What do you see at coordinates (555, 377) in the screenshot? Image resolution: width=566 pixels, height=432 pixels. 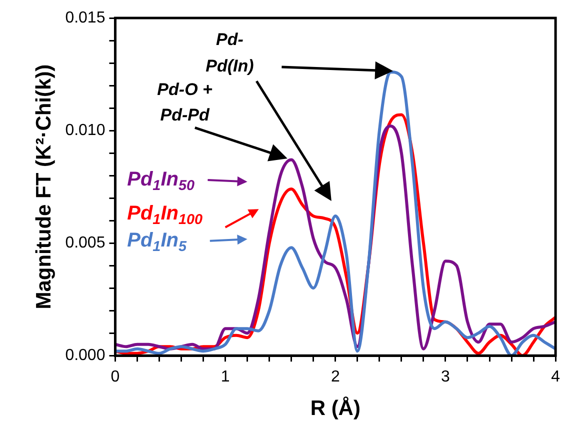 I see `x-tick-label: 4` at bounding box center [555, 377].